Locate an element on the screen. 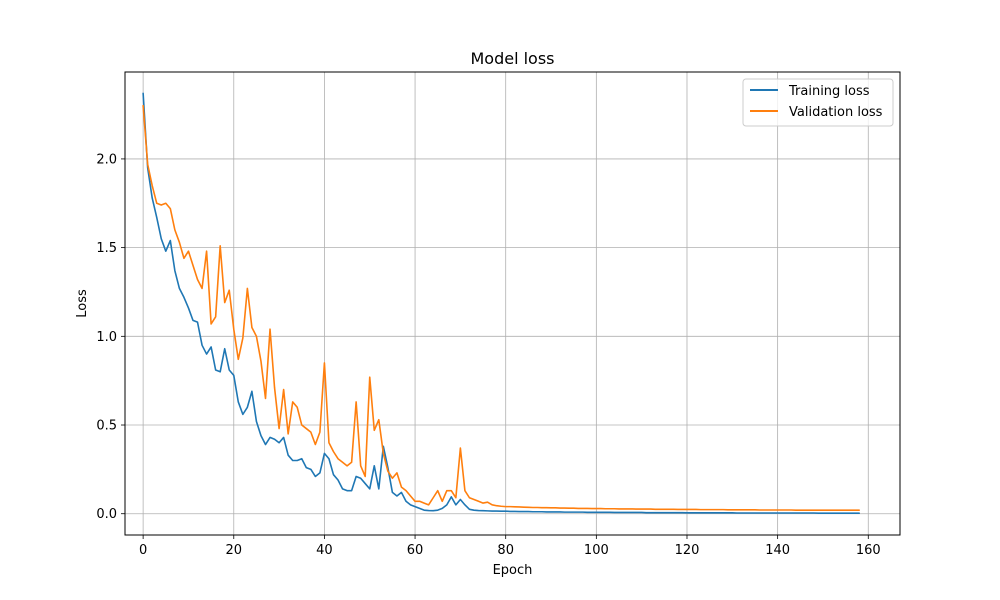 The width and height of the screenshot is (1000, 600). legend-box is located at coordinates (818, 102).